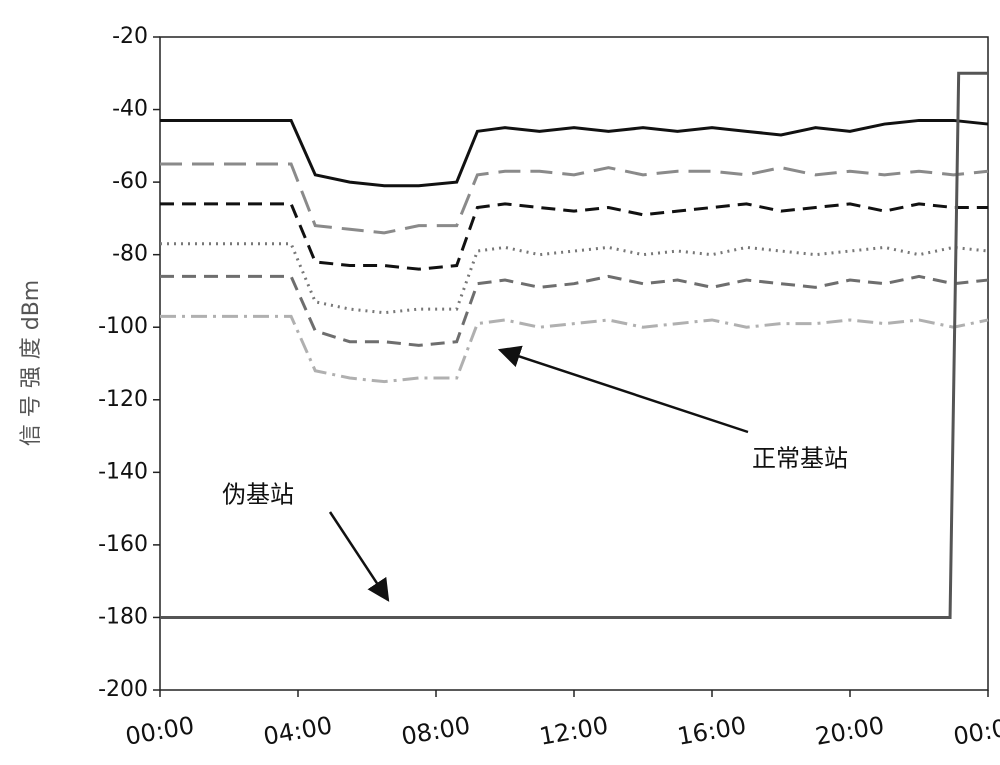 This screenshot has width=1000, height=765. What do you see at coordinates (711, 731) in the screenshot?
I see `x-tick-label: 16:00` at bounding box center [711, 731].